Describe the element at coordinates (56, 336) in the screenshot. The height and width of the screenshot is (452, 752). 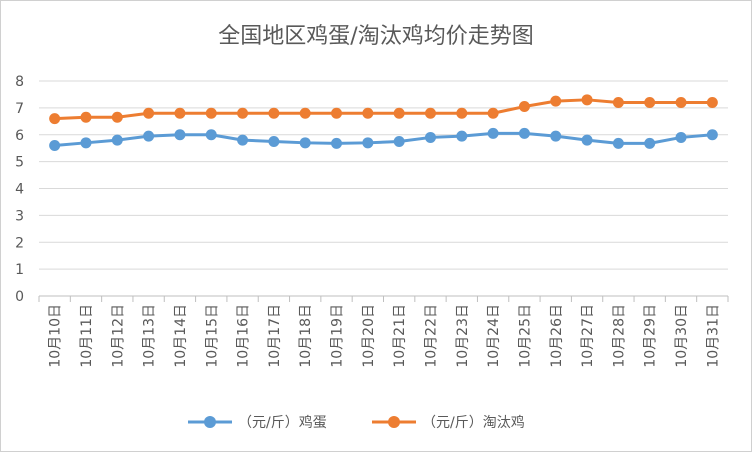
I see `x-tick-label: 10月10日` at that location.